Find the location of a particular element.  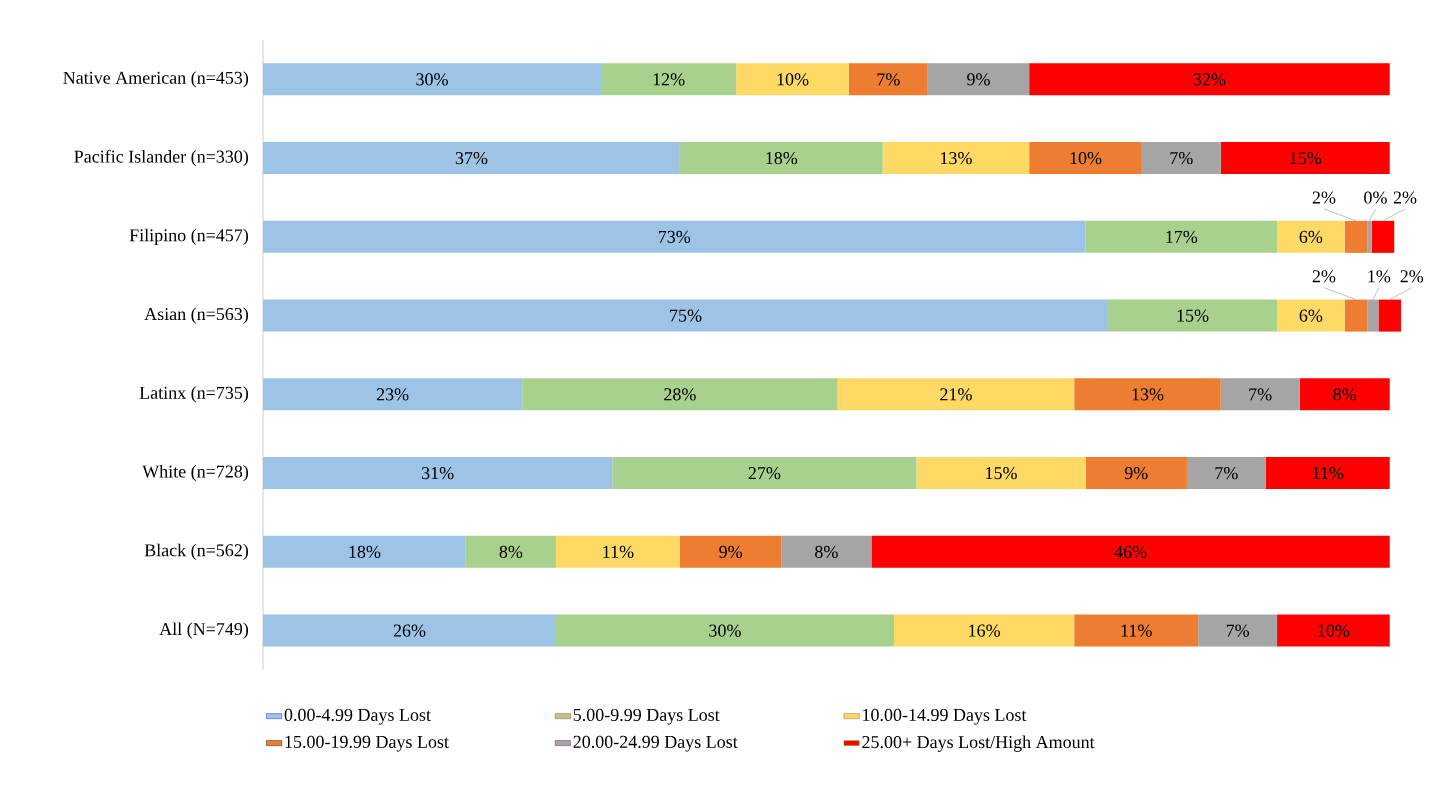

y-tick-label: White (n=728) is located at coordinates (195, 473).